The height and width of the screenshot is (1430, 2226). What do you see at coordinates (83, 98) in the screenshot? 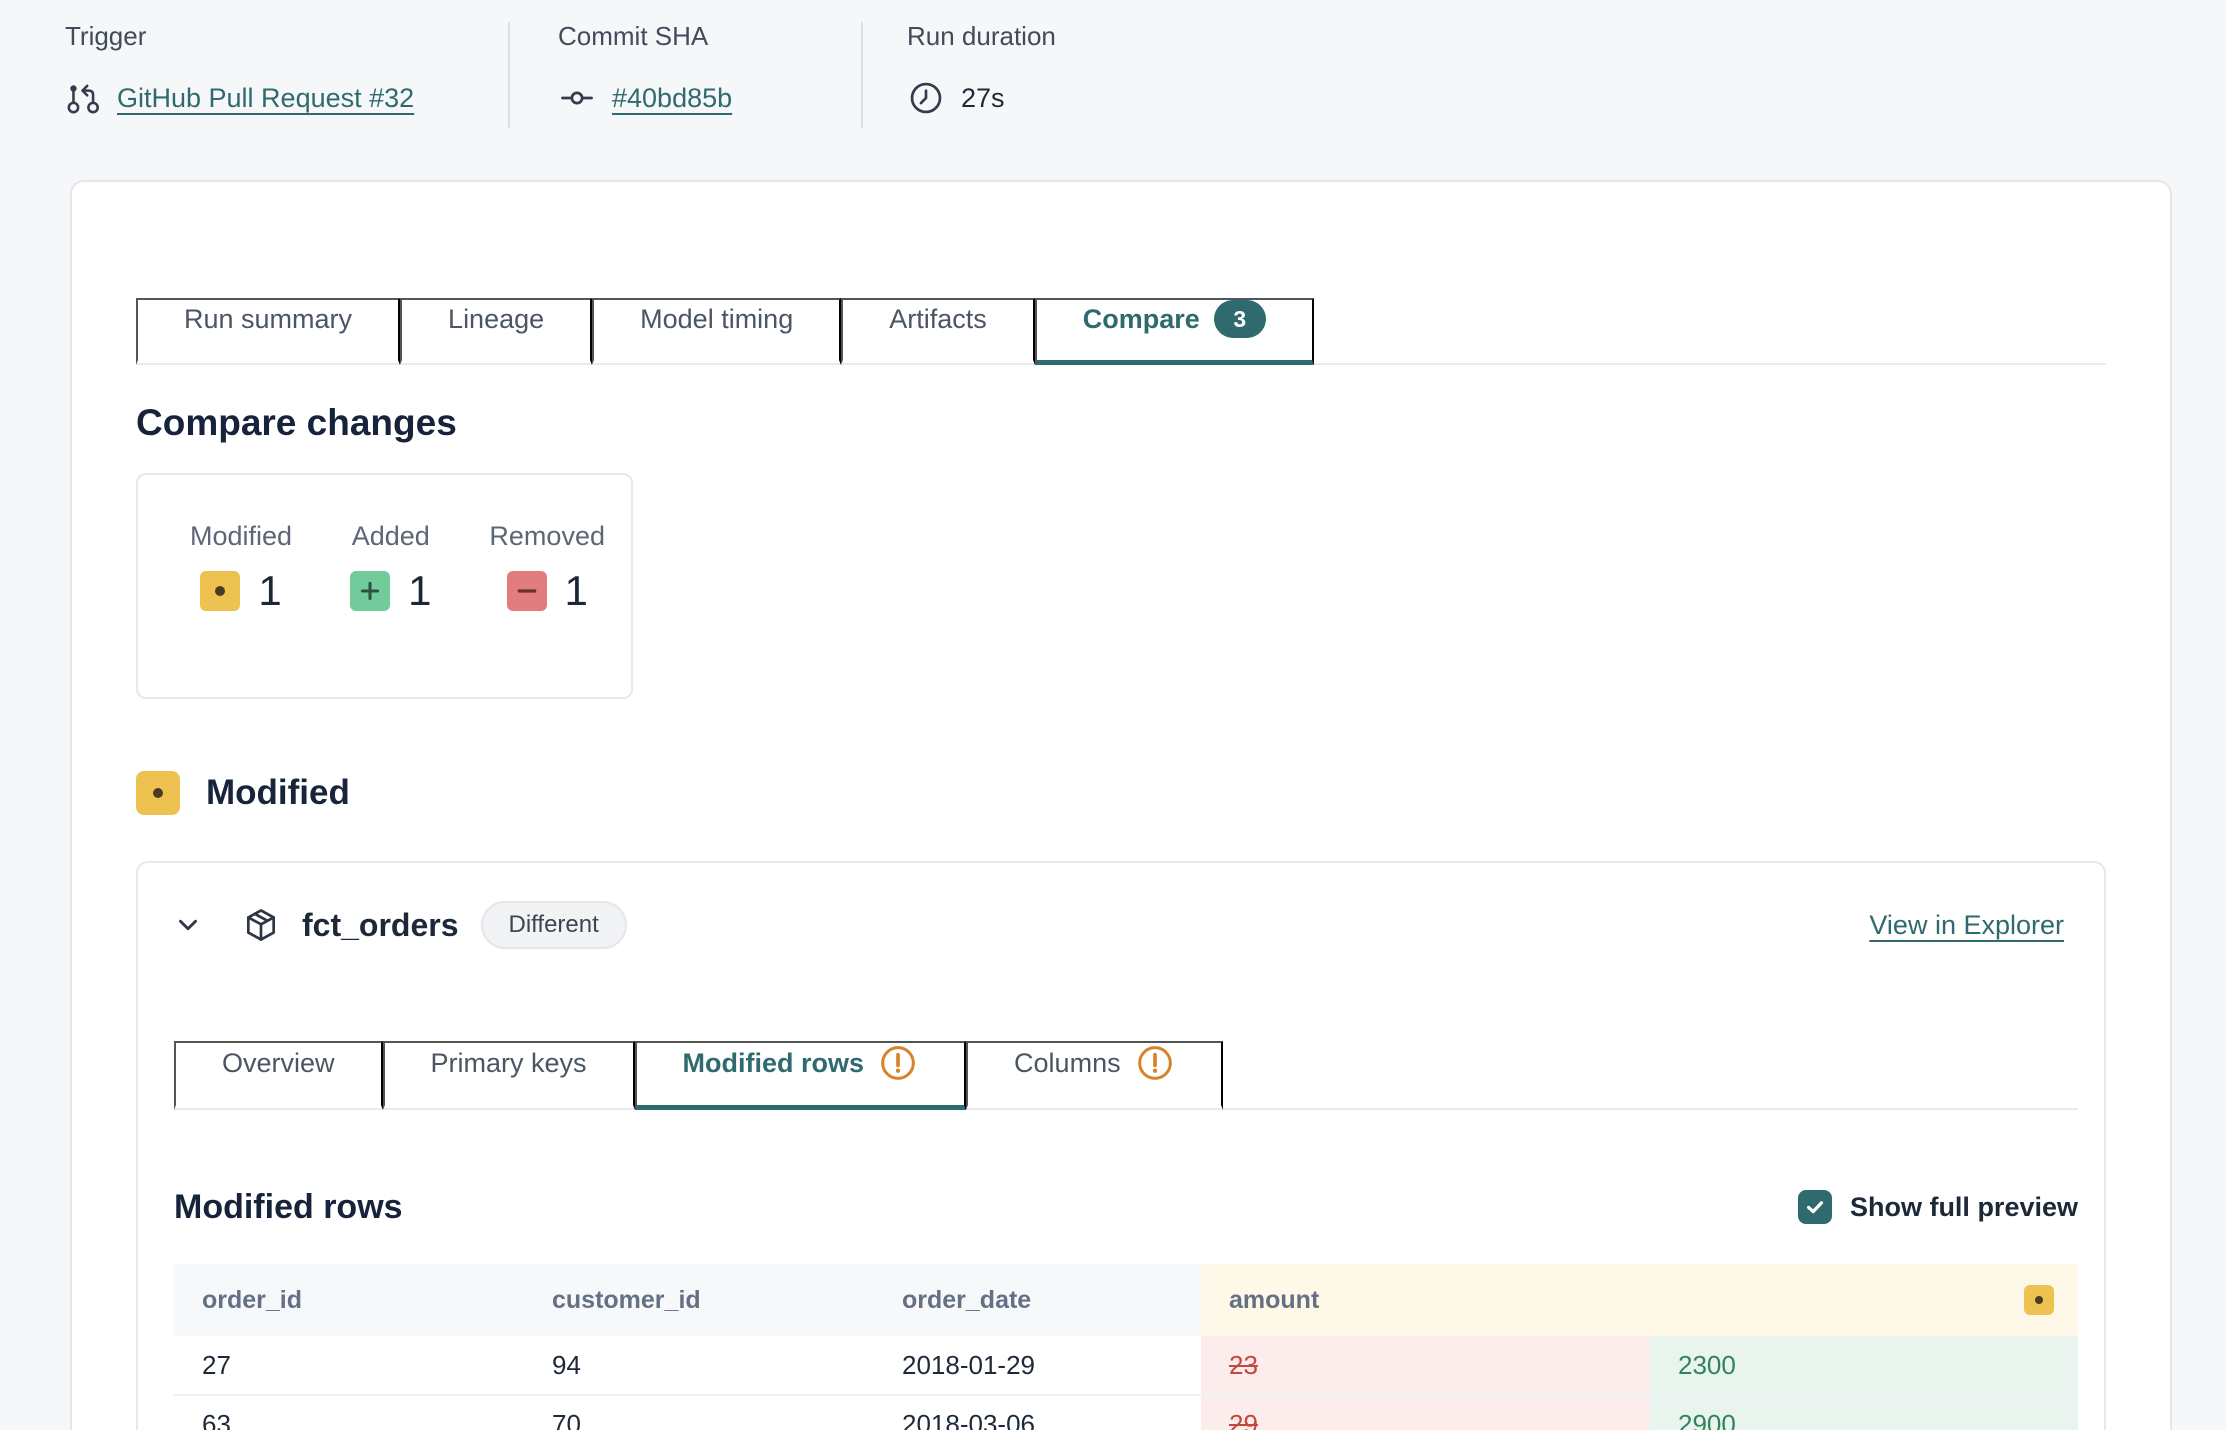
I see `pull-request-icon` at bounding box center [83, 98].